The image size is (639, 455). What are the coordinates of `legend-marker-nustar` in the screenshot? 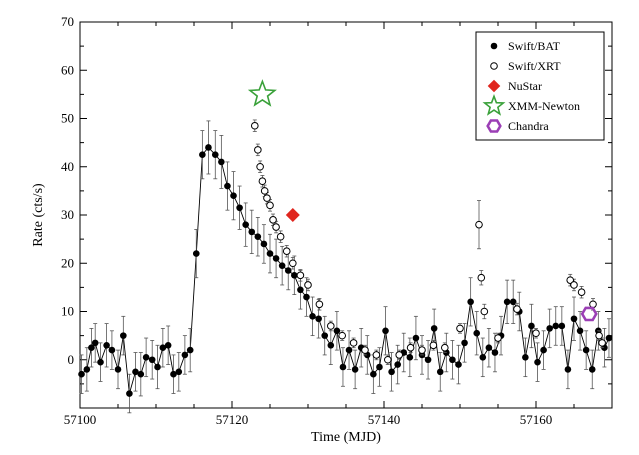 It's located at (494, 86).